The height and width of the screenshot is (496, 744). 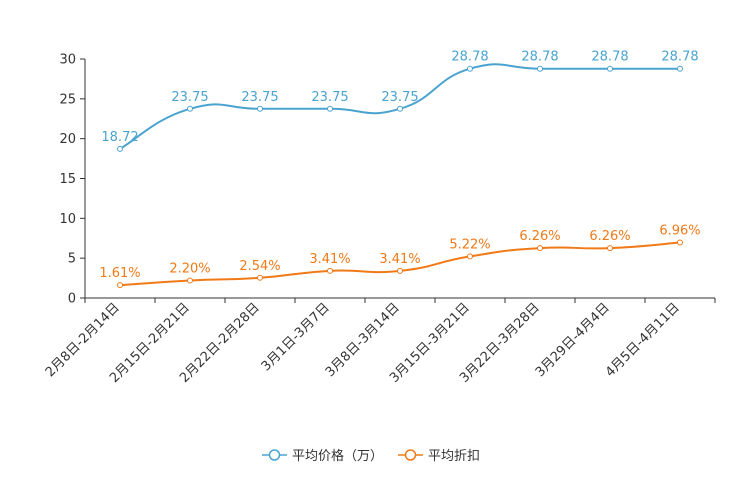 I want to click on y-tick-label: 15, so click(x=67, y=179).